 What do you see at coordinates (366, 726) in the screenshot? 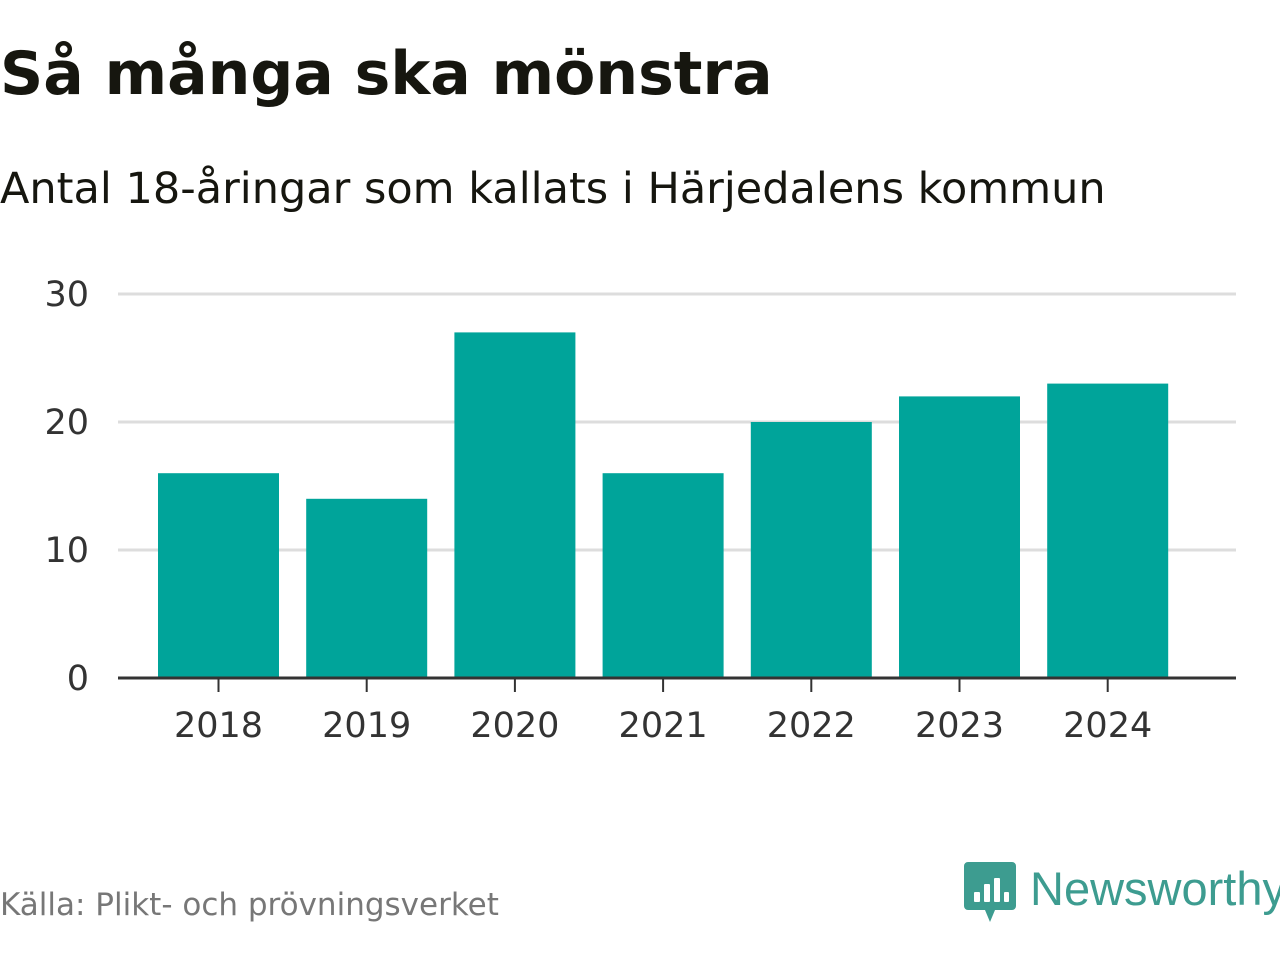
I see `x-tick-label: 2019` at bounding box center [366, 726].